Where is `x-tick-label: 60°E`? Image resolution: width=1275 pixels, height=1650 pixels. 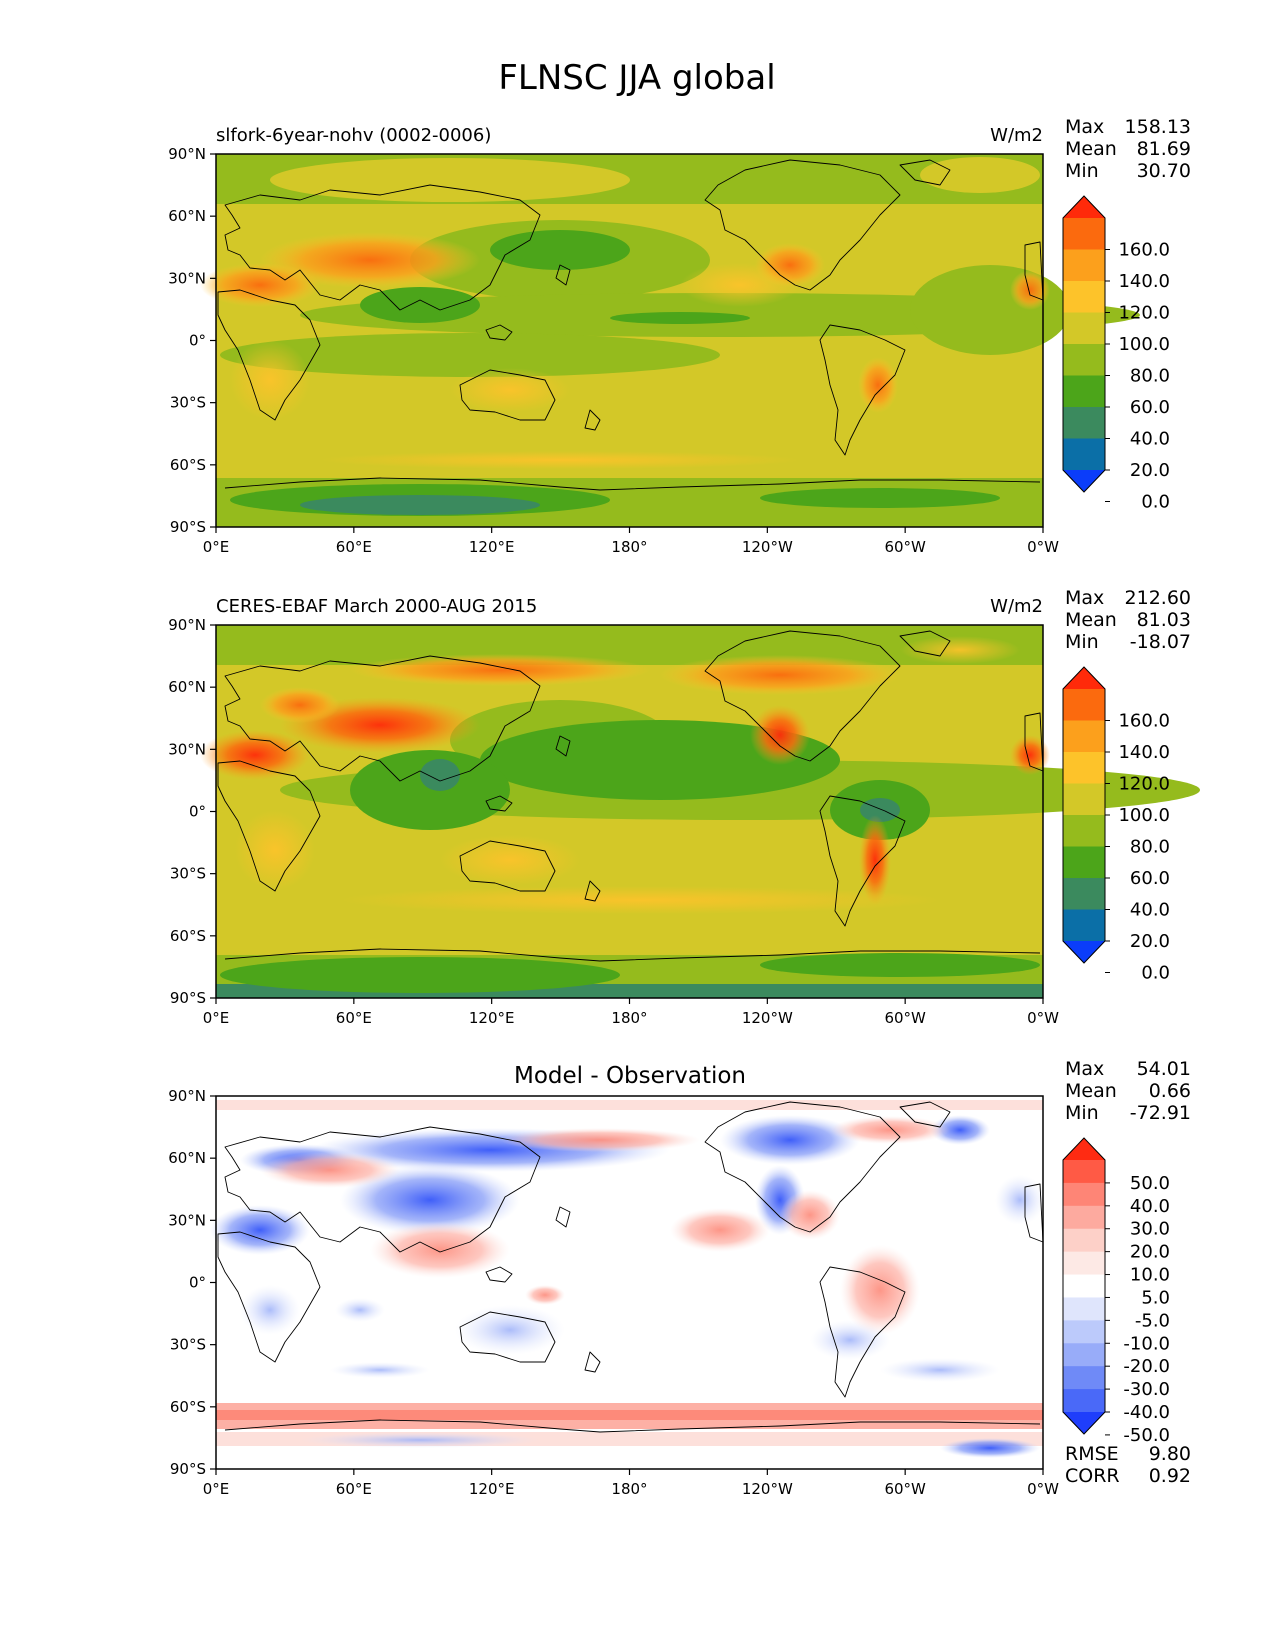 x-tick-label: 60°E is located at coordinates (354, 1018).